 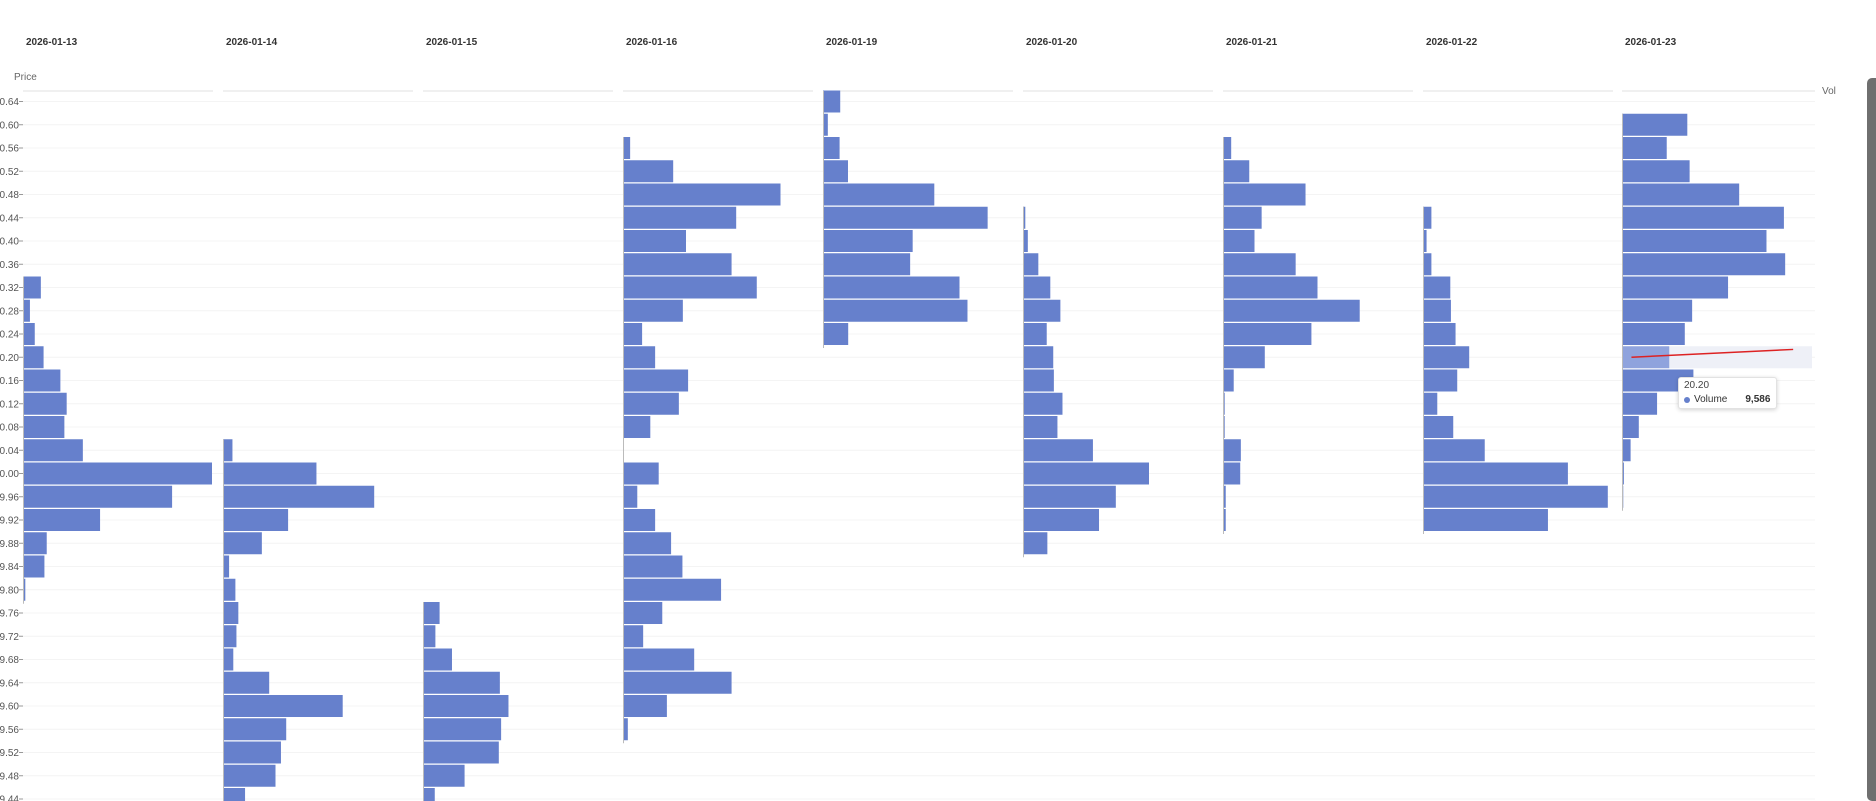 What do you see at coordinates (9, 265) in the screenshot?
I see `price-tick-label: 20.36` at bounding box center [9, 265].